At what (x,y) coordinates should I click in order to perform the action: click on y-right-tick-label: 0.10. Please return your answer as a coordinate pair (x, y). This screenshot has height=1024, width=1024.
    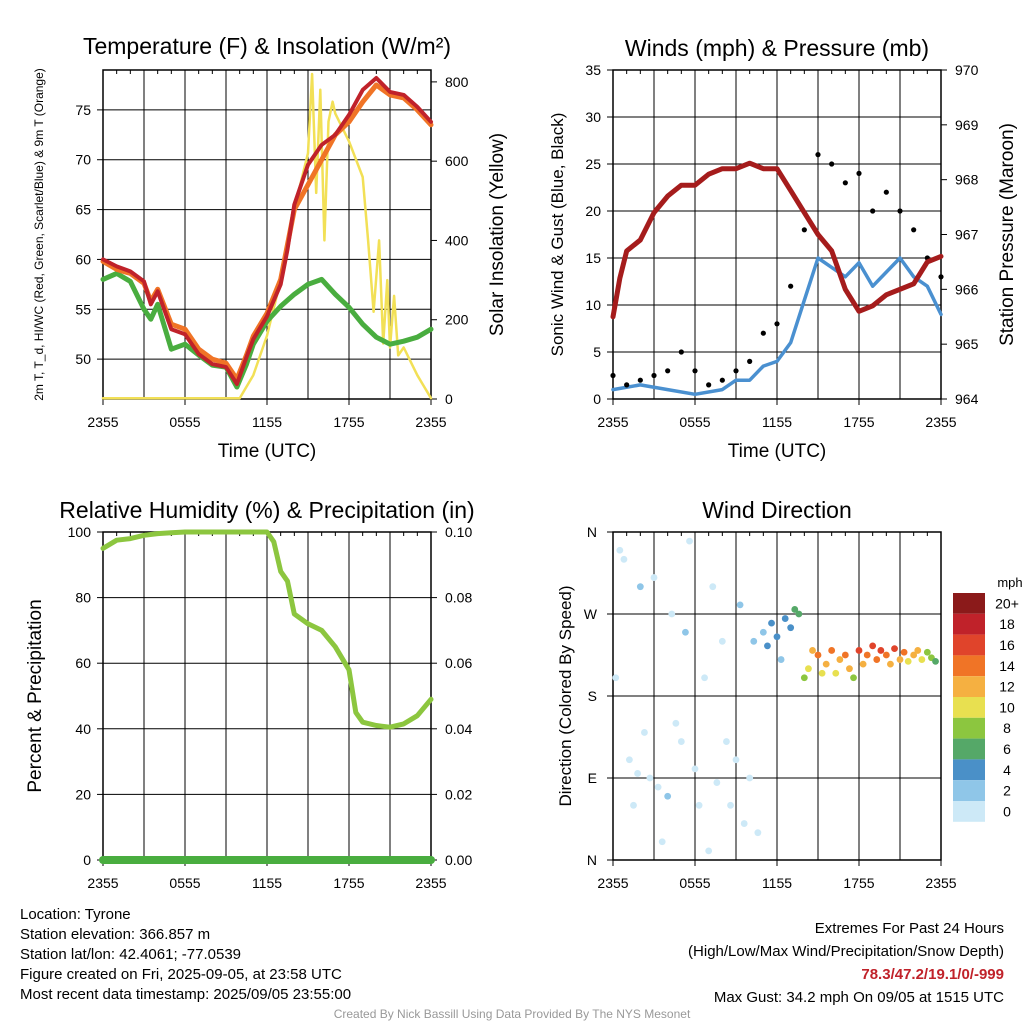
    Looking at the image, I should click on (458, 532).